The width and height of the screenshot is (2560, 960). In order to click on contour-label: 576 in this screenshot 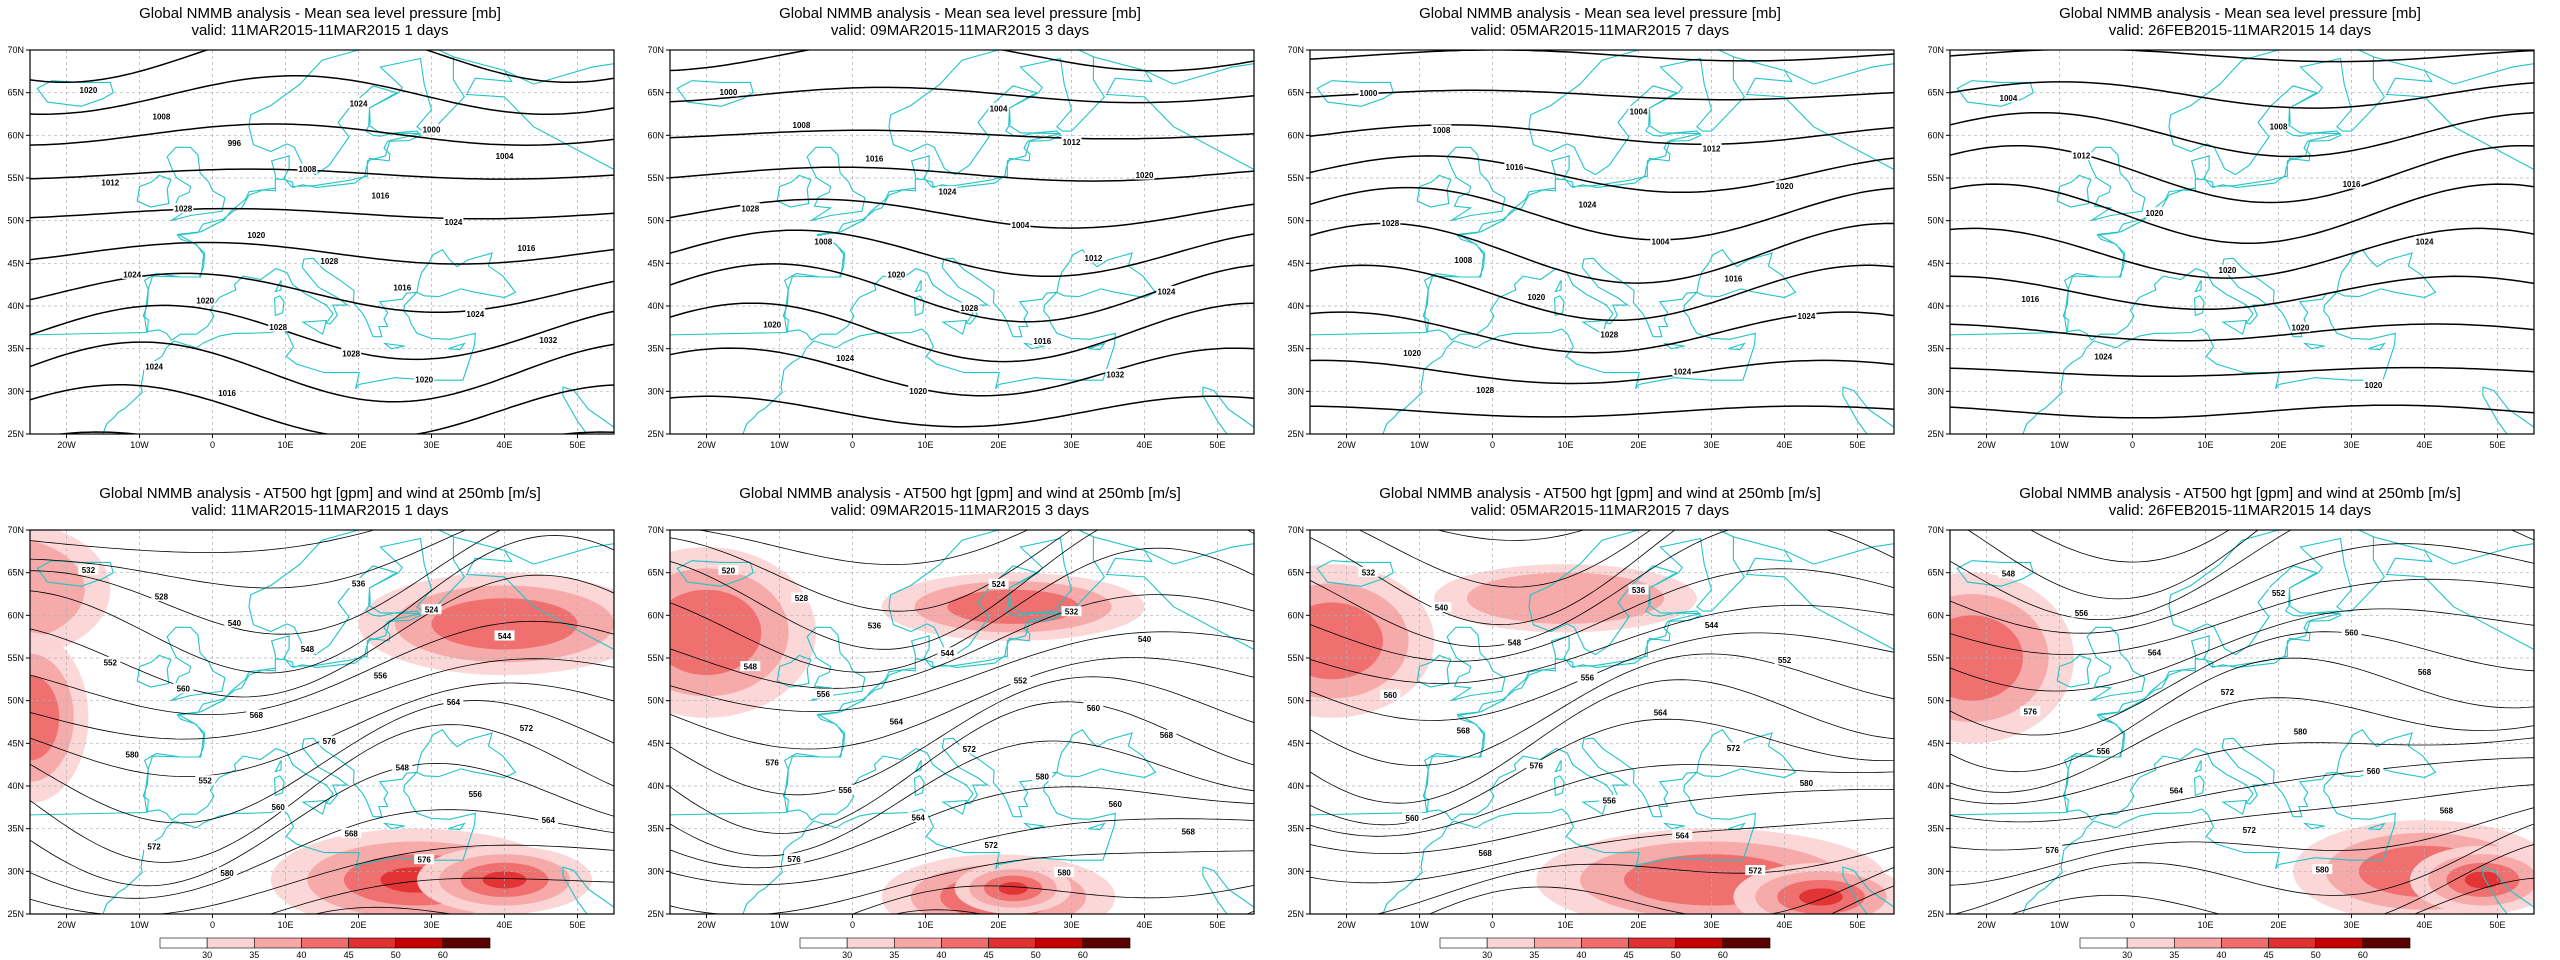, I will do `click(794, 859)`.